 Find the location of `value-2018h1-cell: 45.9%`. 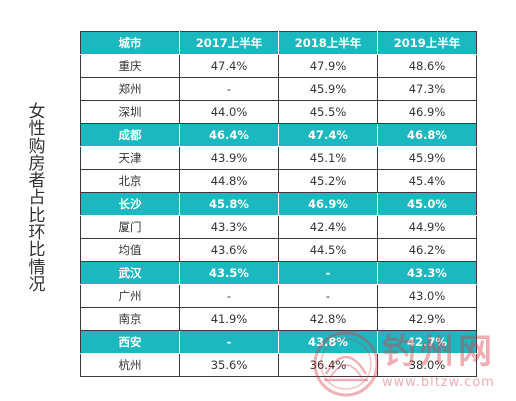

value-2018h1-cell: 45.9% is located at coordinates (328, 89).